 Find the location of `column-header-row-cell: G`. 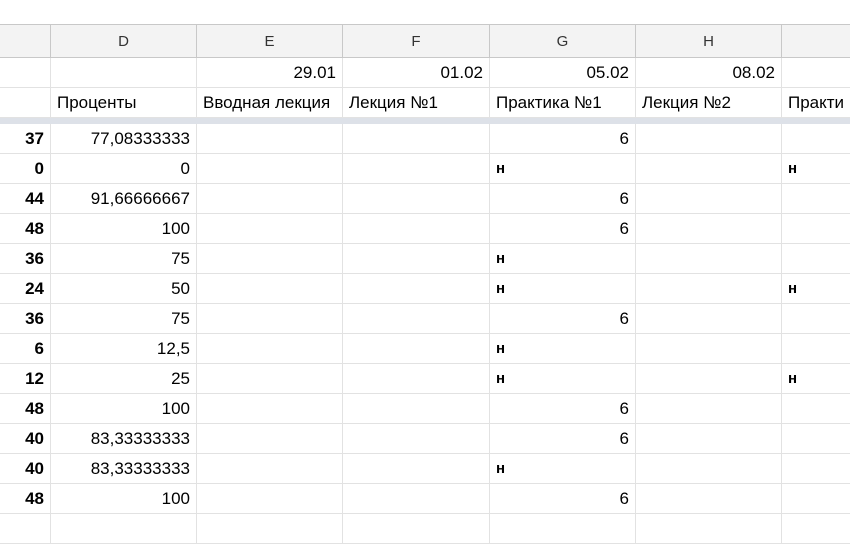

column-header-row-cell: G is located at coordinates (563, 41).